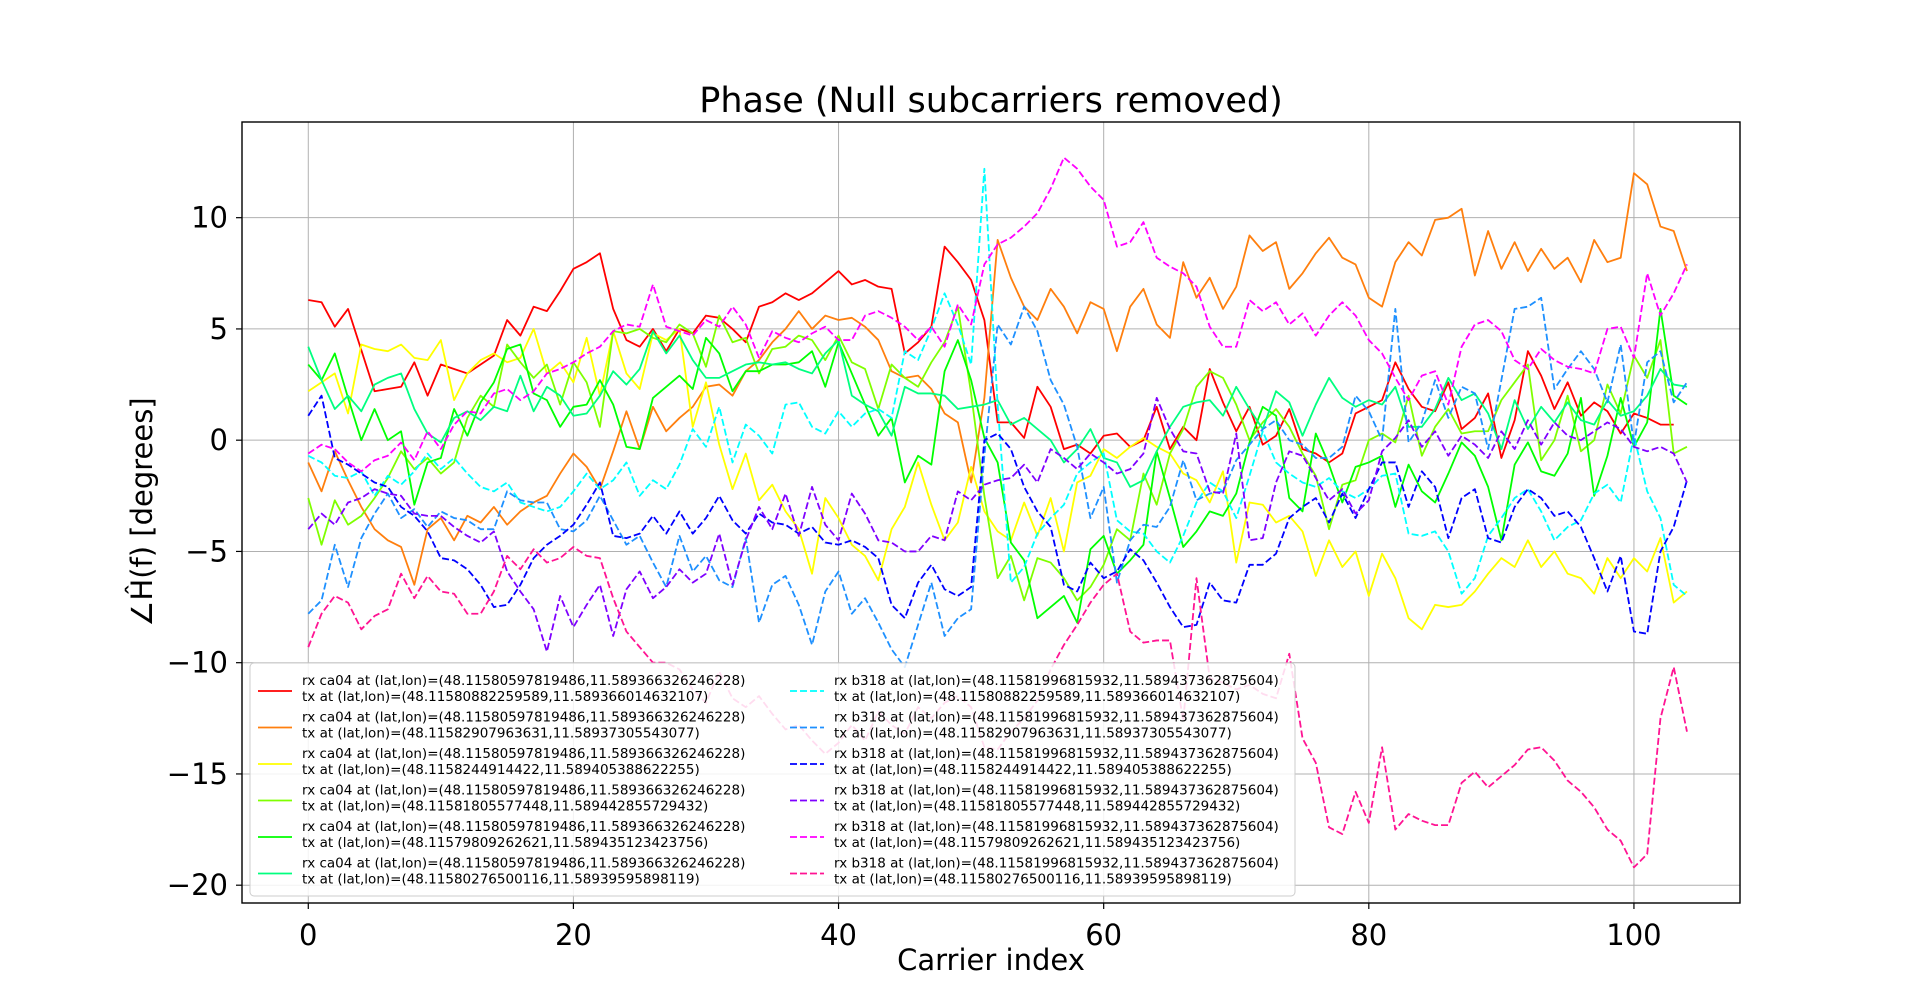 The image size is (1920, 1008). Describe the element at coordinates (308, 935) in the screenshot. I see `x-tick-label: 0` at that location.